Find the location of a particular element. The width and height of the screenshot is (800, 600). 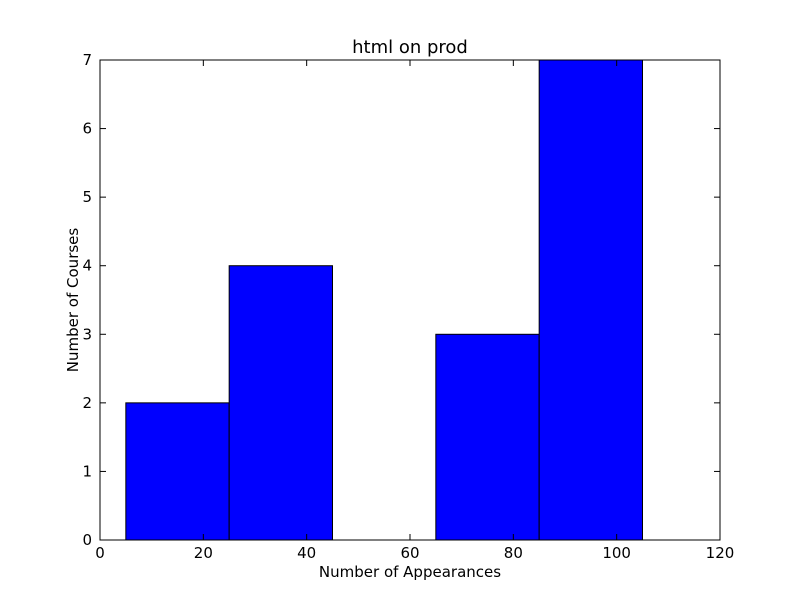

x-tick-label: 80 is located at coordinates (513, 553).